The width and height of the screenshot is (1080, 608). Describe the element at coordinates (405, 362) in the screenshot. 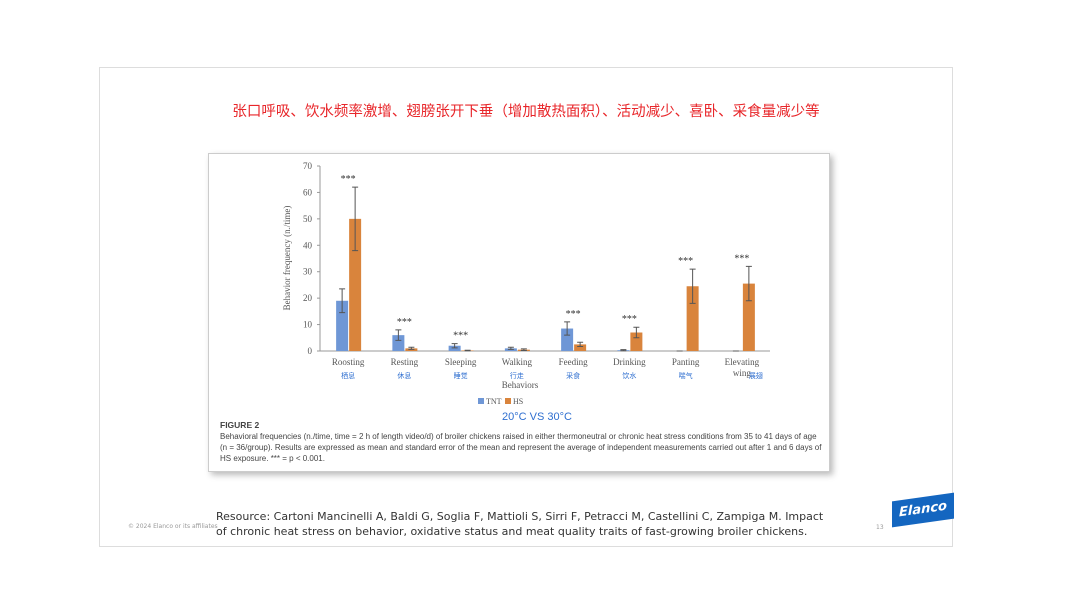

I see `x-tick-label: Resting` at that location.